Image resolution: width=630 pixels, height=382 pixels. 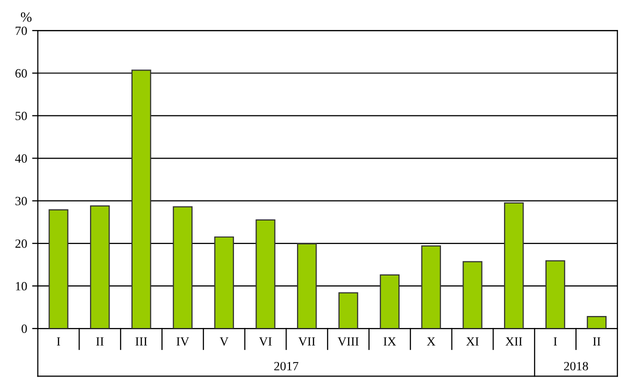 What do you see at coordinates (21, 116) in the screenshot?
I see `y-tick-label: 50` at bounding box center [21, 116].